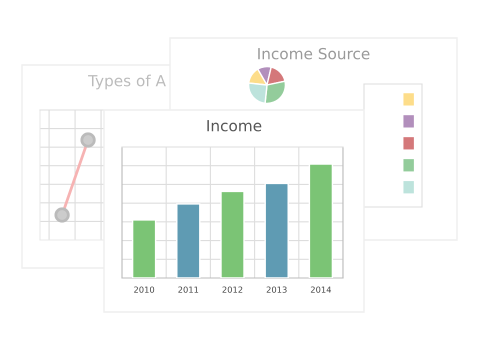 The width and height of the screenshot is (480, 350). Describe the element at coordinates (188, 289) in the screenshot. I see `x-tick-label: 2011` at that location.